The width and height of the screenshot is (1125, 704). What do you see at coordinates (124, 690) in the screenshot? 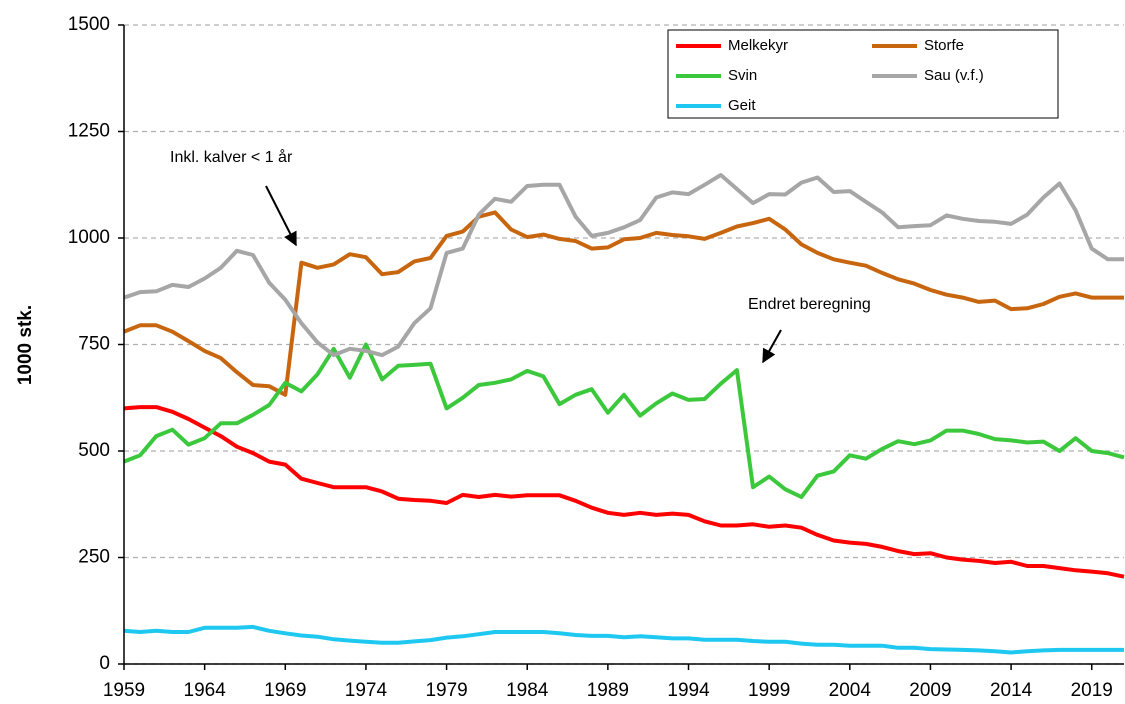
I see `x-tick-label: 1959` at bounding box center [124, 690].